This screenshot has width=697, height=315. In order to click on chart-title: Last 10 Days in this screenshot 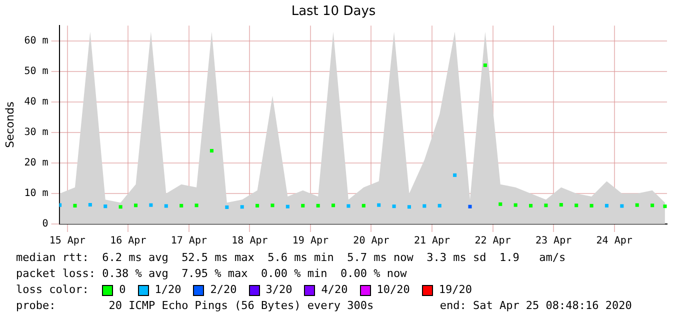, I will do `click(333, 12)`.